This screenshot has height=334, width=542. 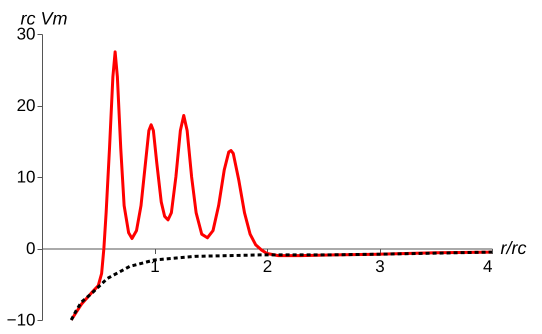 What do you see at coordinates (380, 266) in the screenshot?
I see `x-tick-label: 3` at bounding box center [380, 266].